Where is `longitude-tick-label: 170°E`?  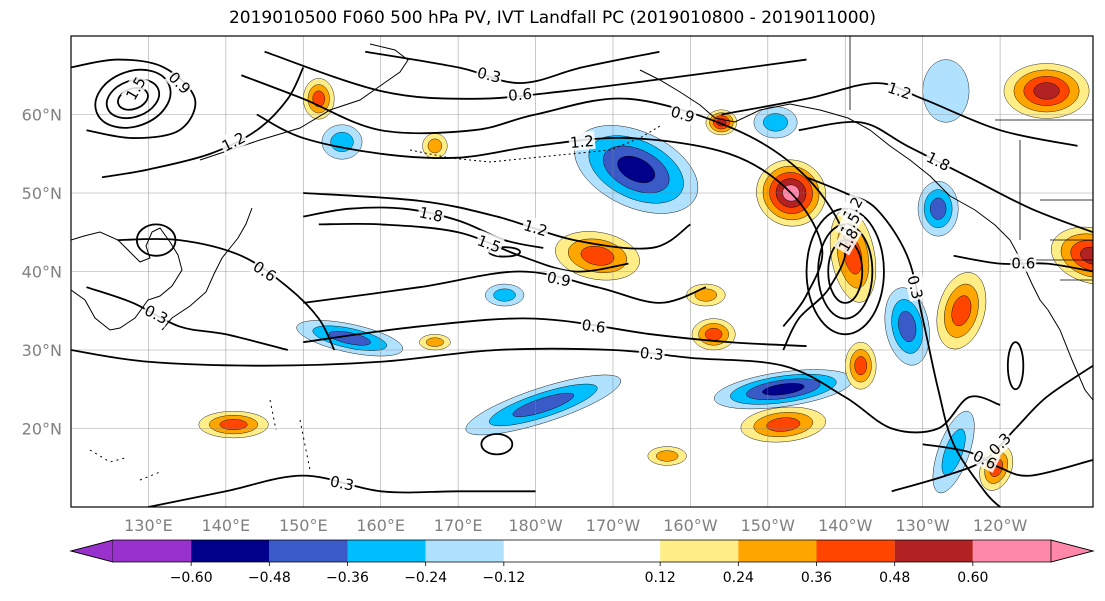 longitude-tick-label: 170°E is located at coordinates (458, 525).